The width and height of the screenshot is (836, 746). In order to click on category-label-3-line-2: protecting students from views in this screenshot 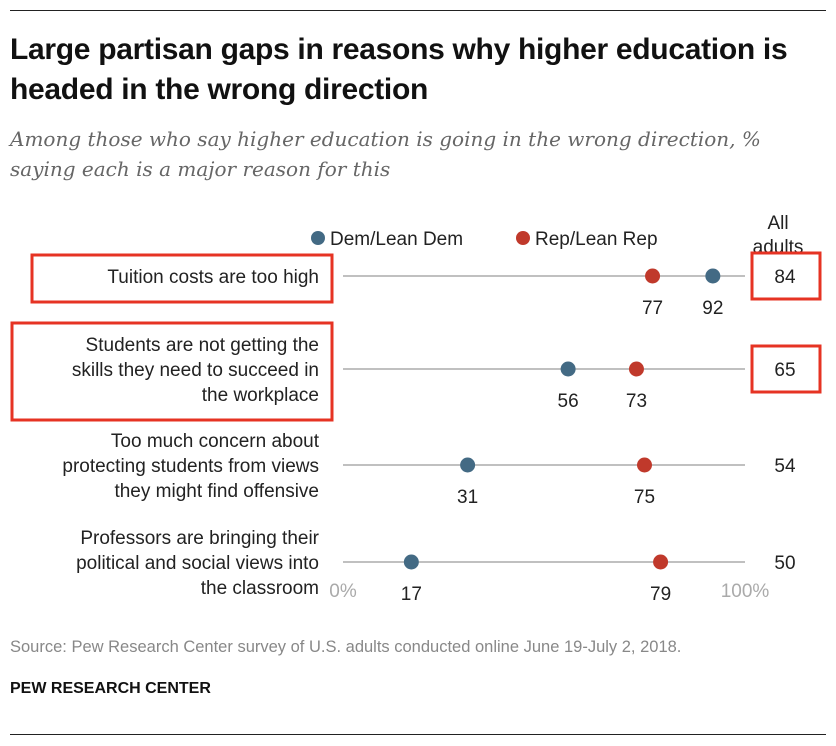, I will do `click(190, 466)`.